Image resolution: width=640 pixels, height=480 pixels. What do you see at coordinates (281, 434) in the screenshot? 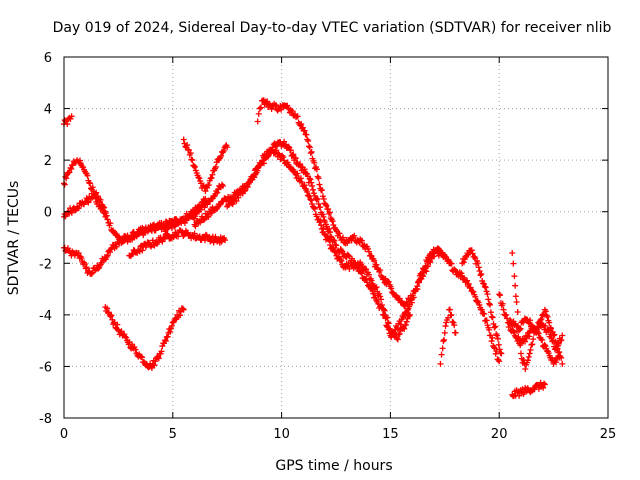
I see `x-tick-label: 10` at bounding box center [281, 434].